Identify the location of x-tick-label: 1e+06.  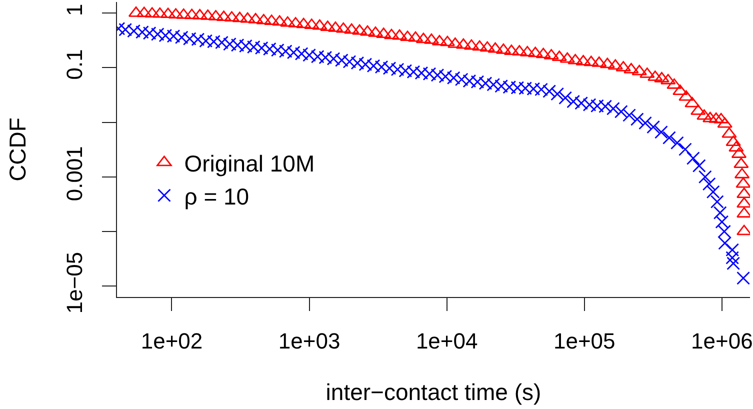
(722, 341).